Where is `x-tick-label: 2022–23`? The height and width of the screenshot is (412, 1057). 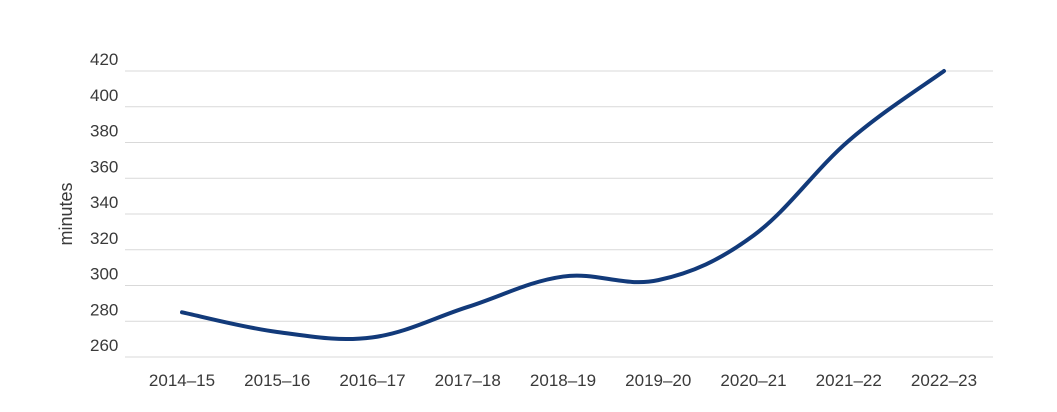
x-tick-label: 2022–23 is located at coordinates (944, 380).